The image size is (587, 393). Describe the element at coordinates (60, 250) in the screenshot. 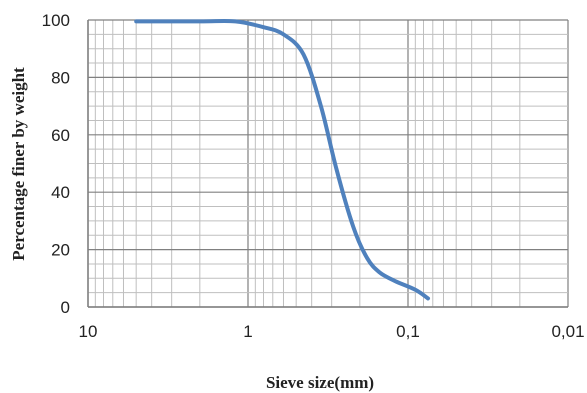

I see `y-tick-label: 20` at that location.